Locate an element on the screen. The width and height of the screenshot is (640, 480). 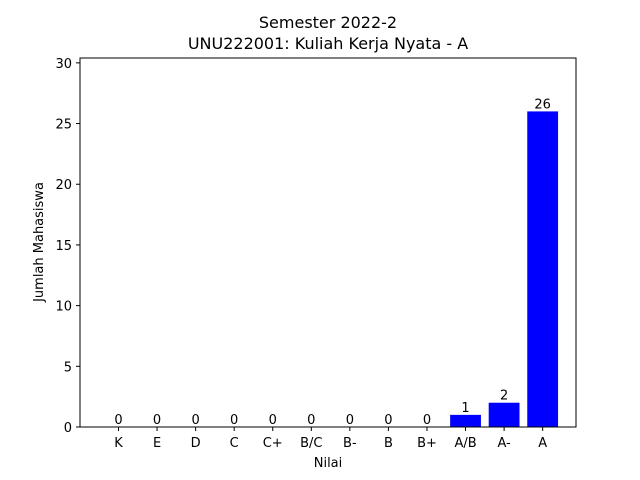
y-tick-label-0: 0 is located at coordinates (68, 428).